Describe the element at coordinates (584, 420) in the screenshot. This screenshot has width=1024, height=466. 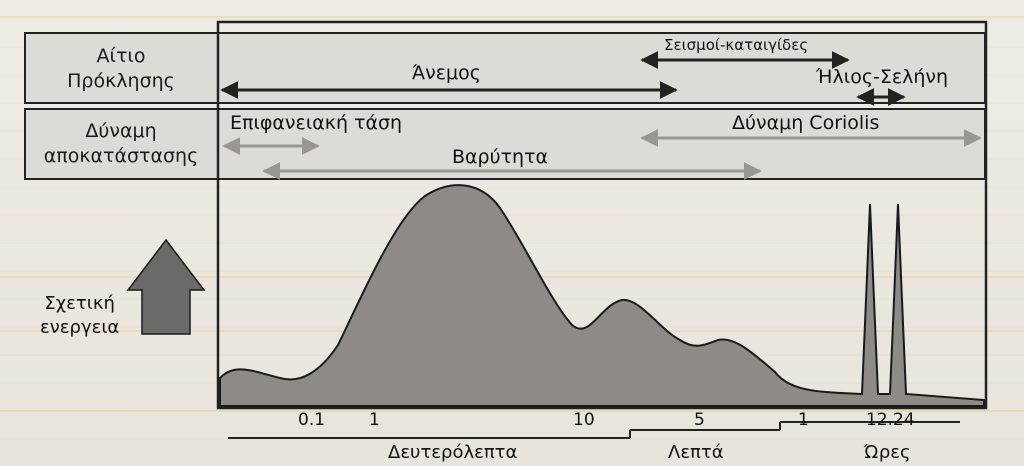
I see `tick-label: 10` at that location.